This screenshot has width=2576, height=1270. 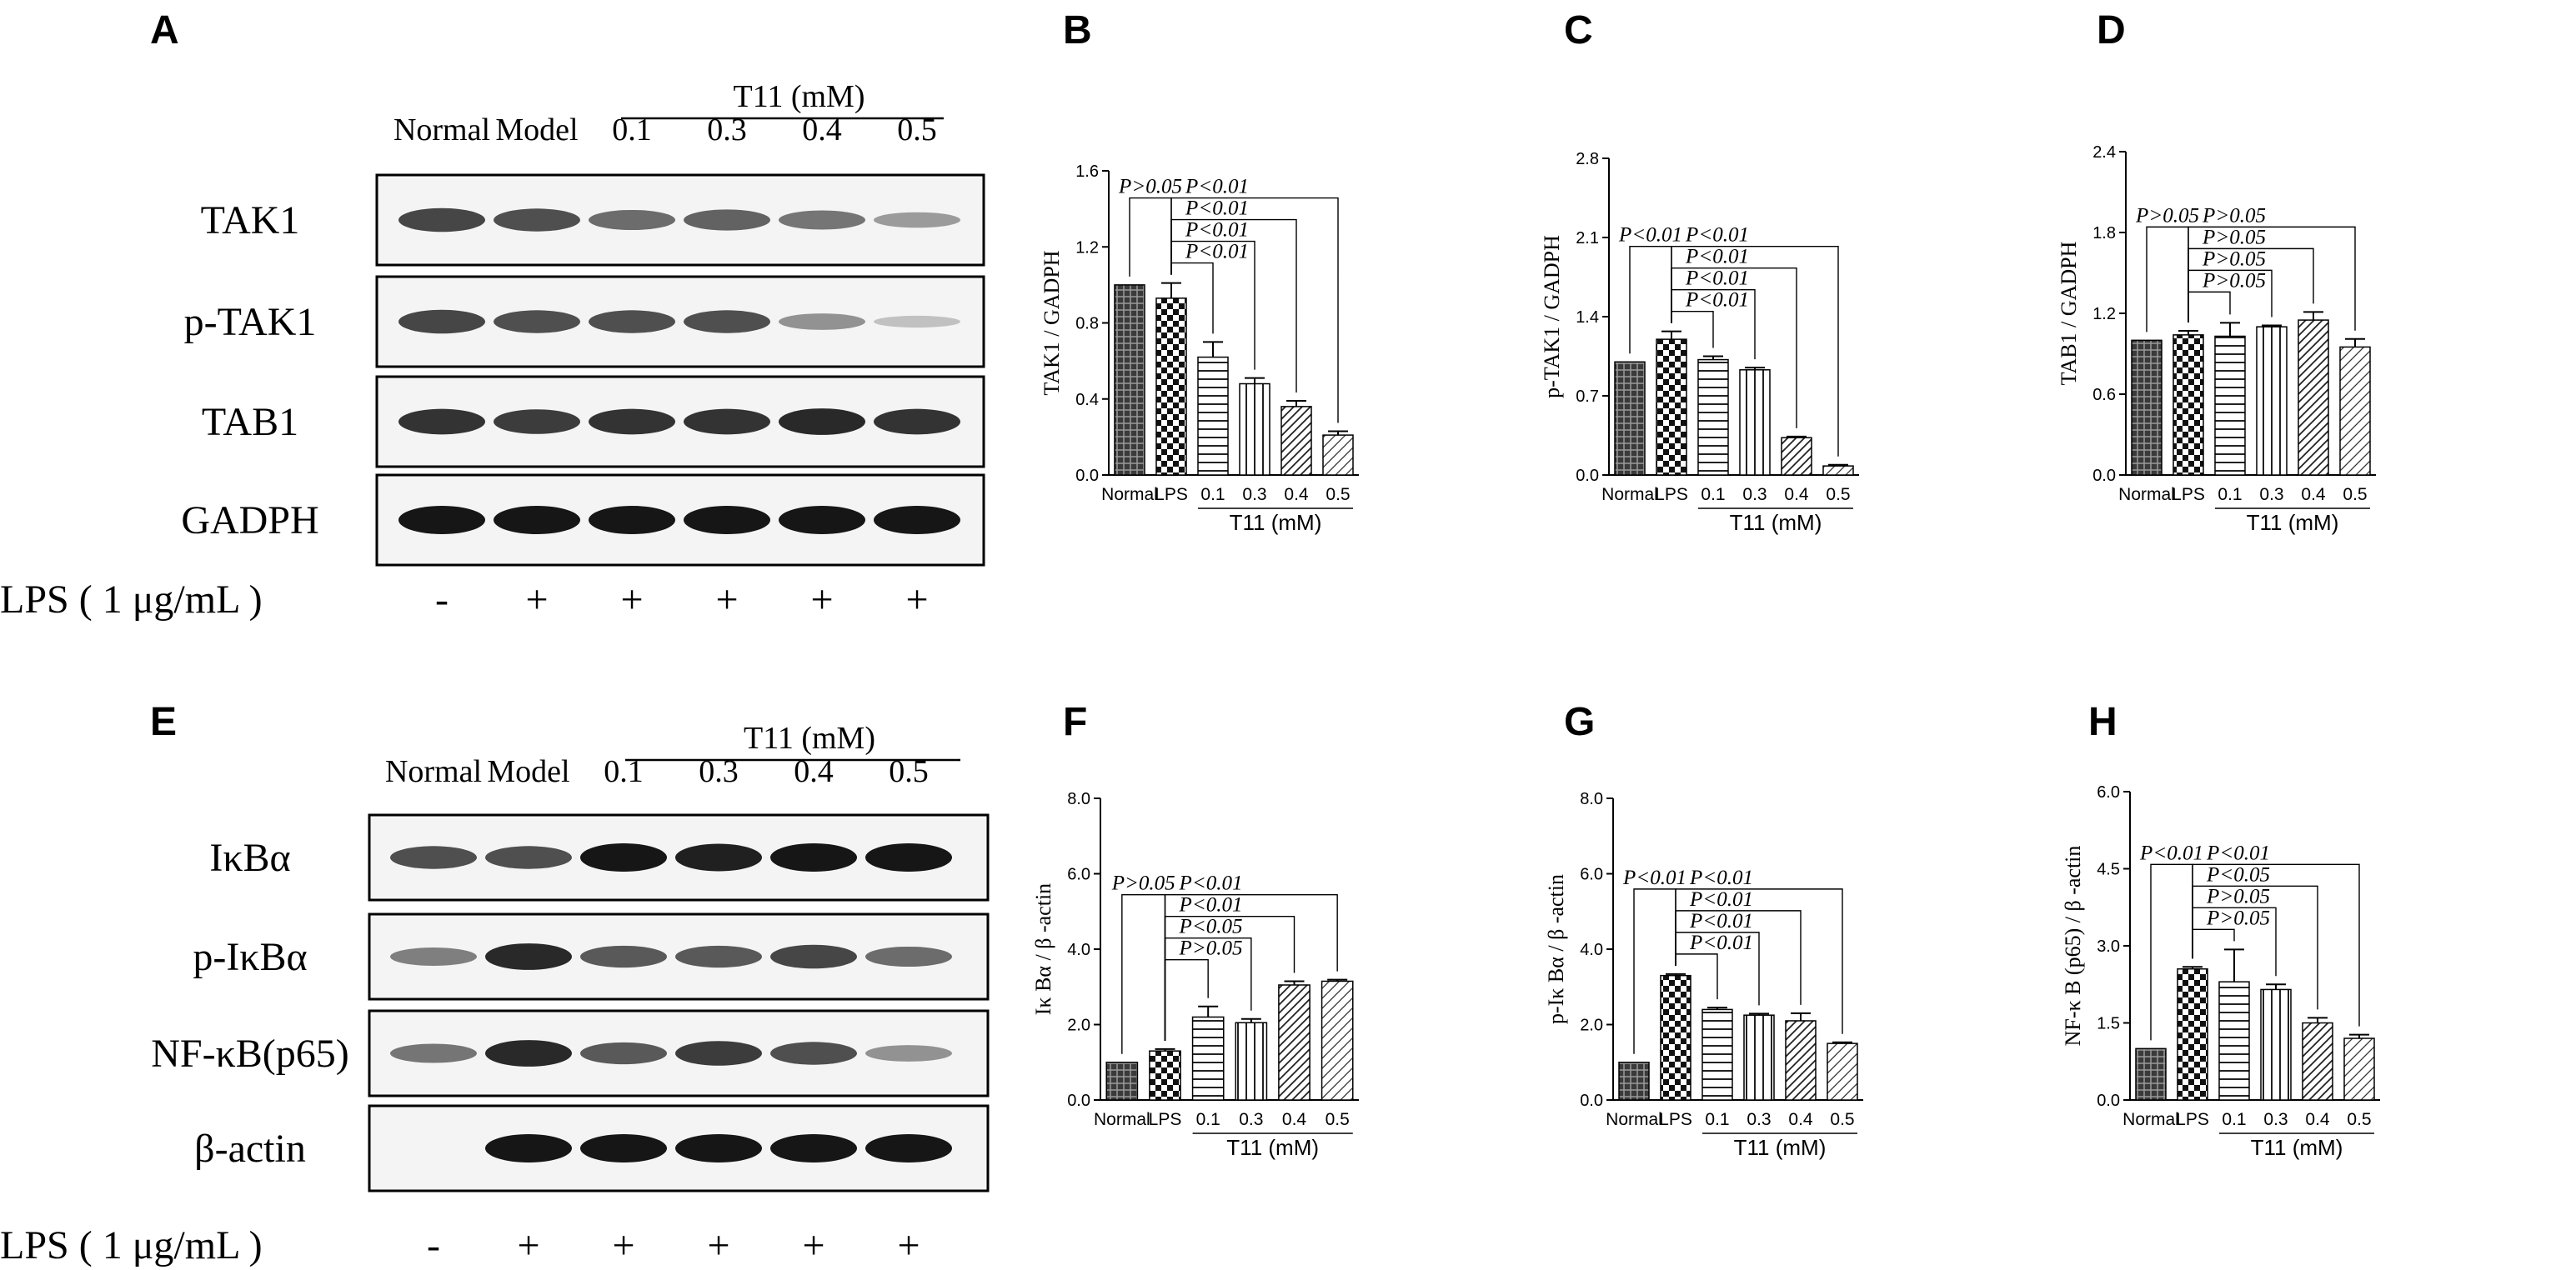 I want to click on lane-label: 0.1, so click(x=632, y=130).